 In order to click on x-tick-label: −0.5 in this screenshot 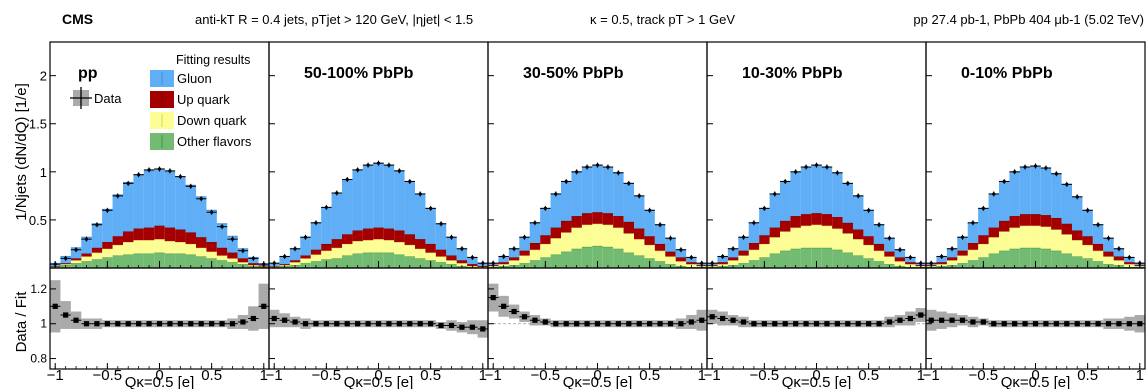, I will do `click(327, 375)`.